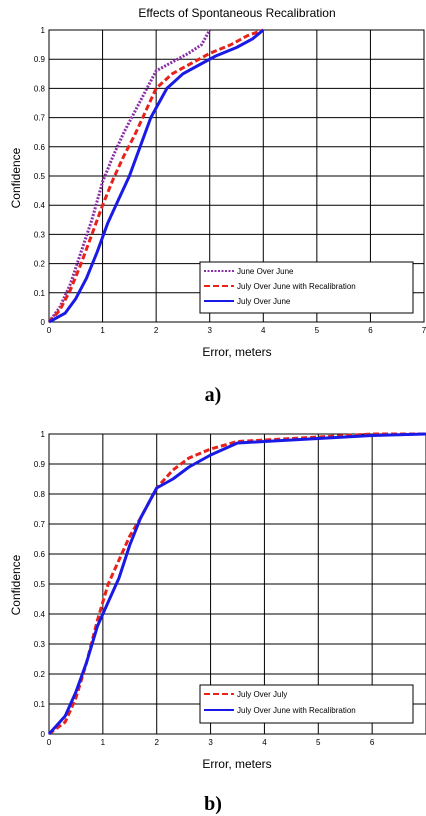  What do you see at coordinates (236, 13) in the screenshot?
I see `chart-a-title: Effects of Spontaneous Recalibration` at bounding box center [236, 13].